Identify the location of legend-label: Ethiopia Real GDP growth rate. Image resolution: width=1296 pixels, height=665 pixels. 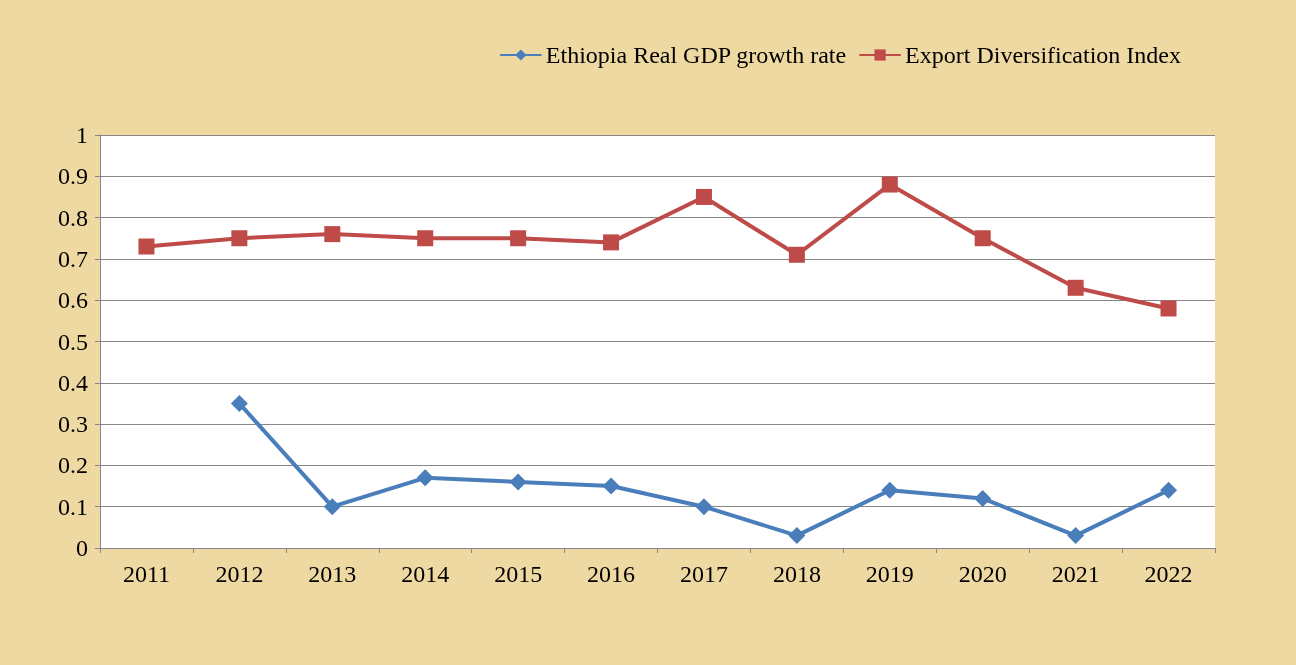
(696, 55).